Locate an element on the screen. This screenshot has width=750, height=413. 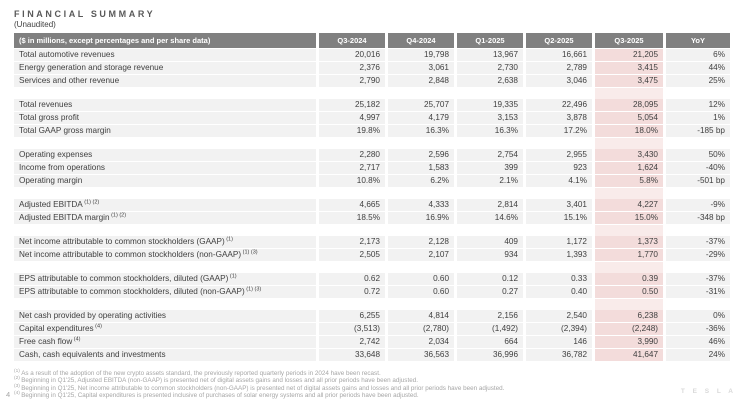
quarter-value: 33,648 is located at coordinates (352, 355).